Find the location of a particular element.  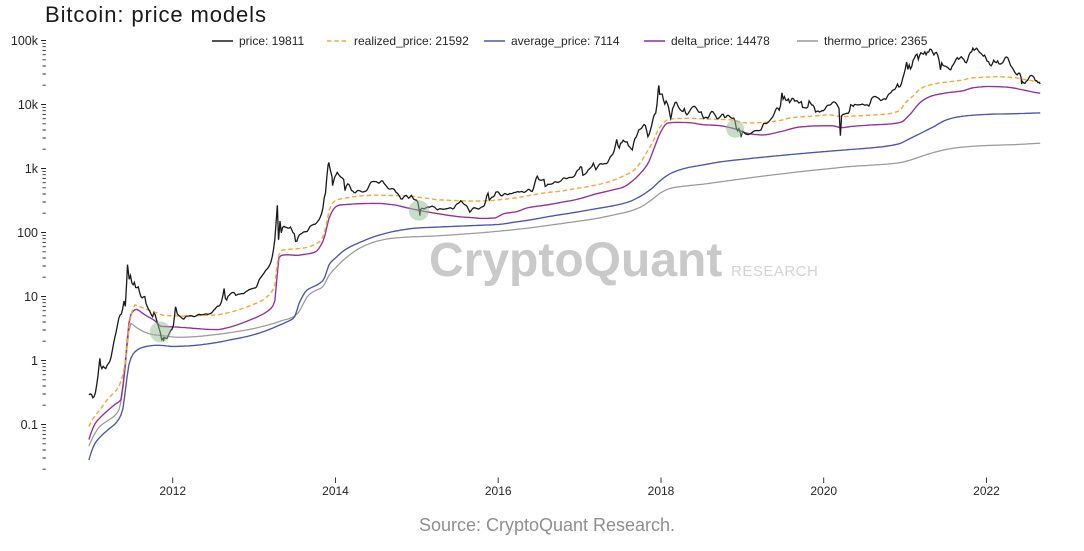

svg-text: CryptoQuant is located at coordinates (575, 260).